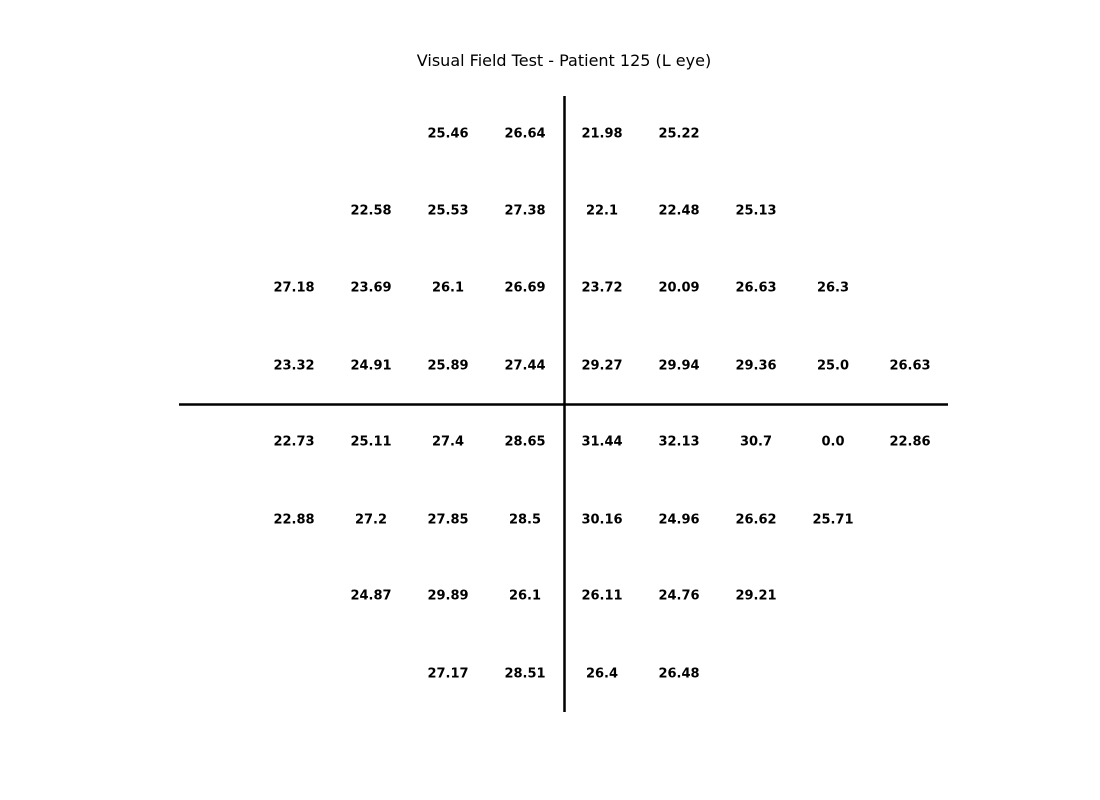 Image resolution: width=1100 pixels, height=800 pixels. Describe the element at coordinates (524, 366) in the screenshot. I see `threshold-value: 27.44` at that location.